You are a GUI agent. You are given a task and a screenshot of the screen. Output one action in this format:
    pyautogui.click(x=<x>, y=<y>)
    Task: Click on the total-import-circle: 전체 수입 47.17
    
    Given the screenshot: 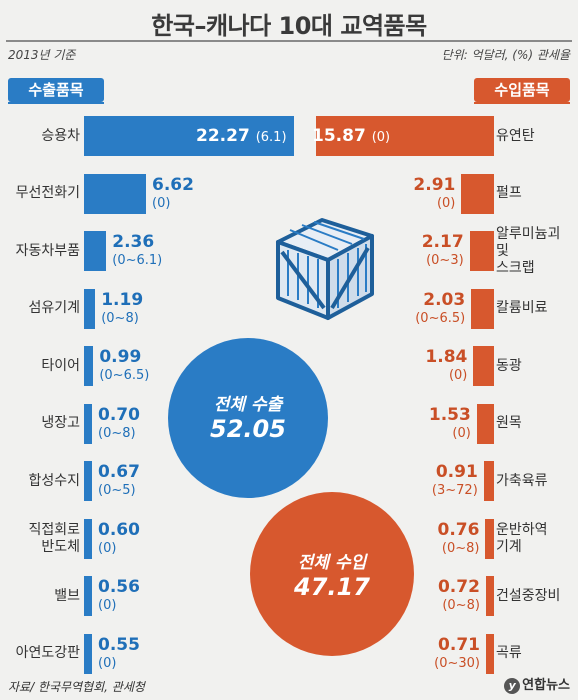 What is the action you would take?
    pyautogui.click(x=332, y=574)
    